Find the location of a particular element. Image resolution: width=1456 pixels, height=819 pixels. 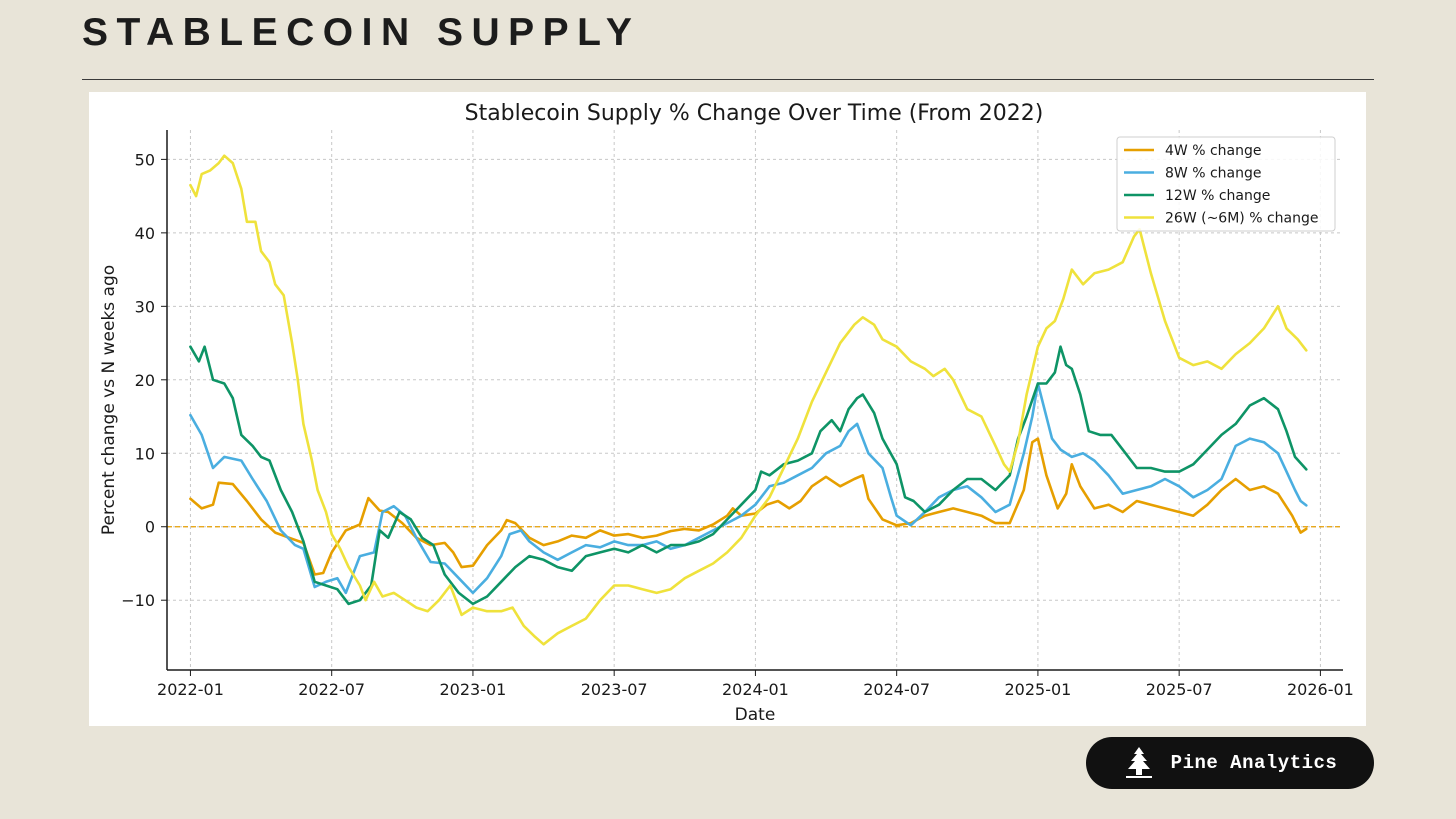

legend-label-2: 8W % change is located at coordinates (1213, 174).